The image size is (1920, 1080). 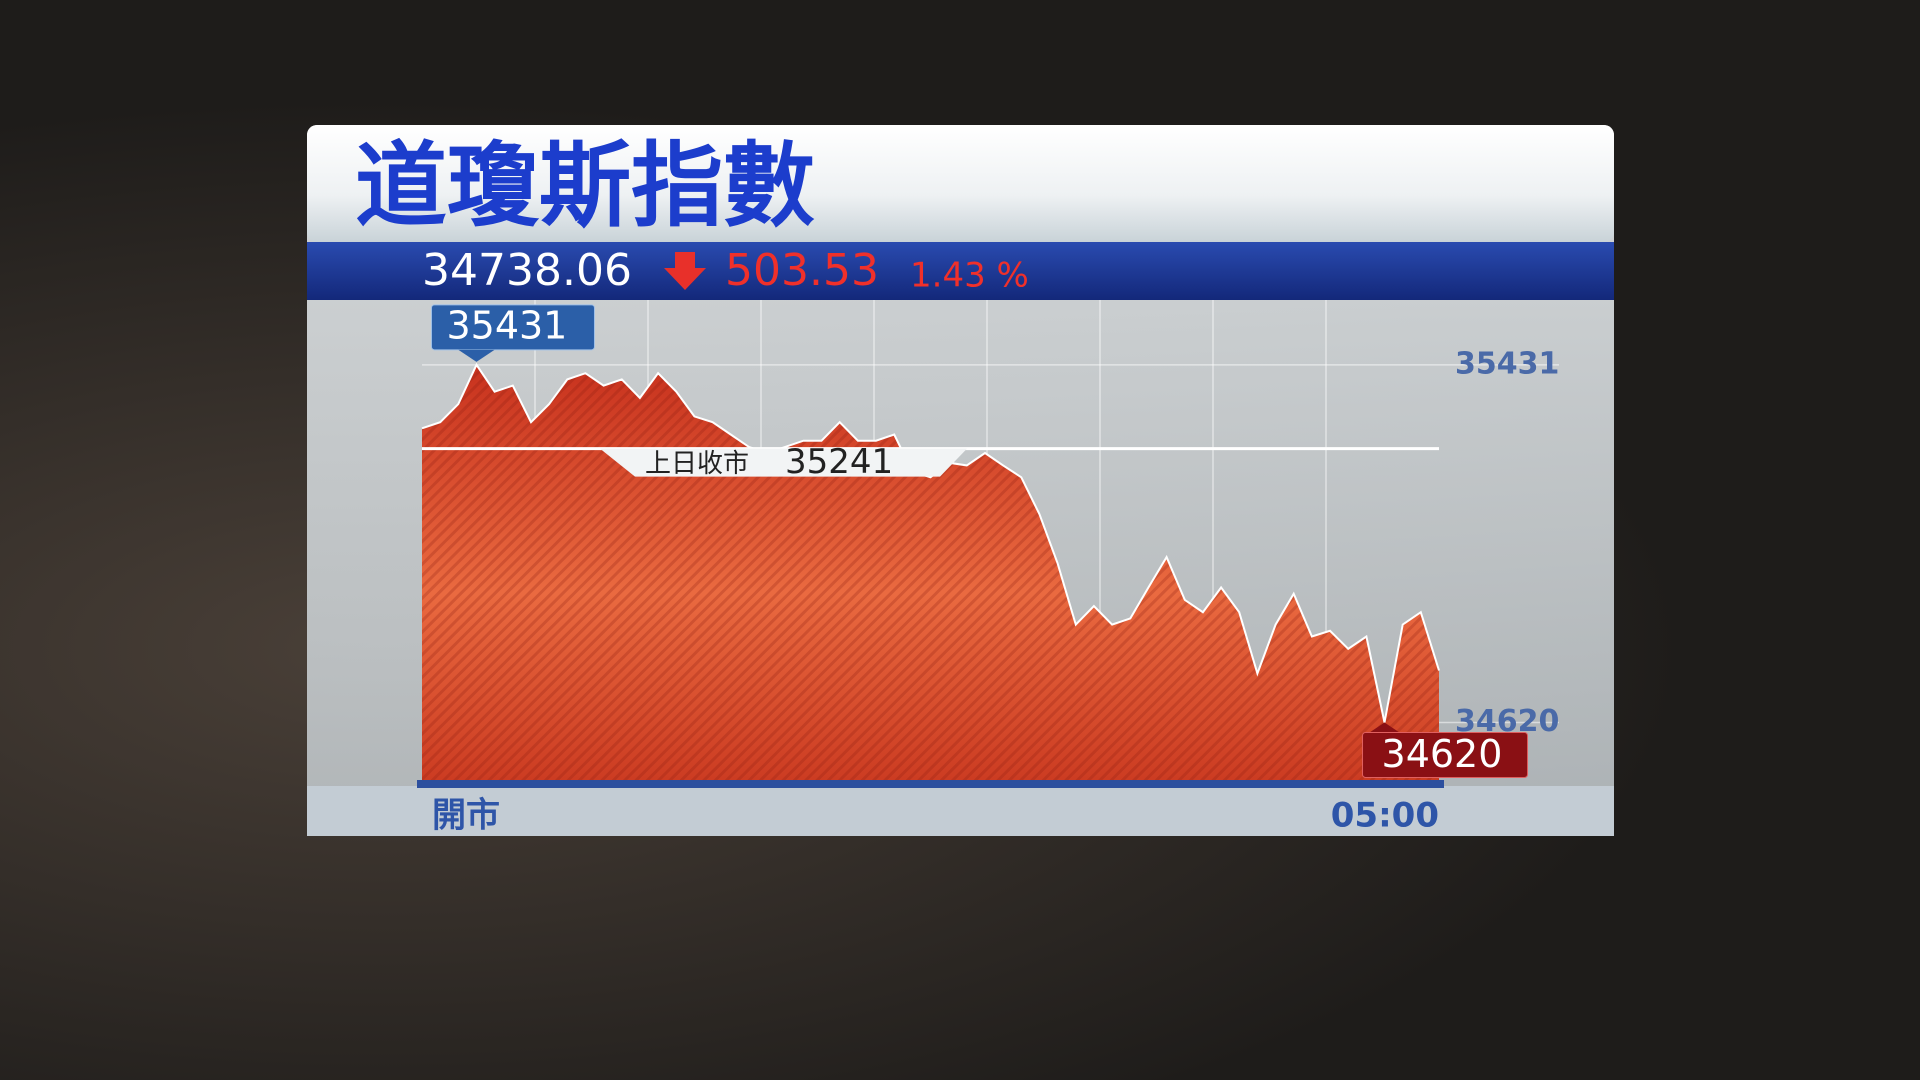 I want to click on chart-title: 道瓊斯指數, so click(x=585, y=185).